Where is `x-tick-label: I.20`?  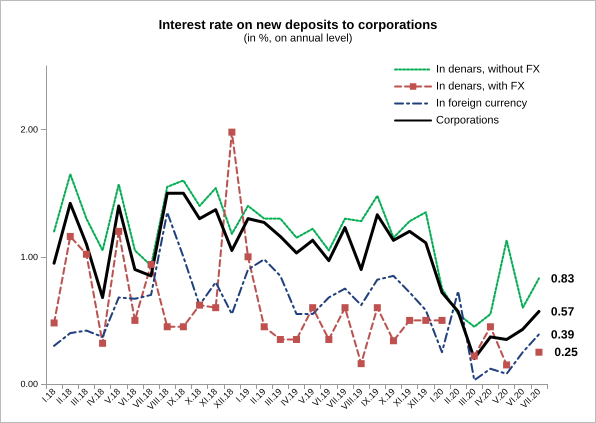 x-tick-label: I.20 is located at coordinates (437, 395).